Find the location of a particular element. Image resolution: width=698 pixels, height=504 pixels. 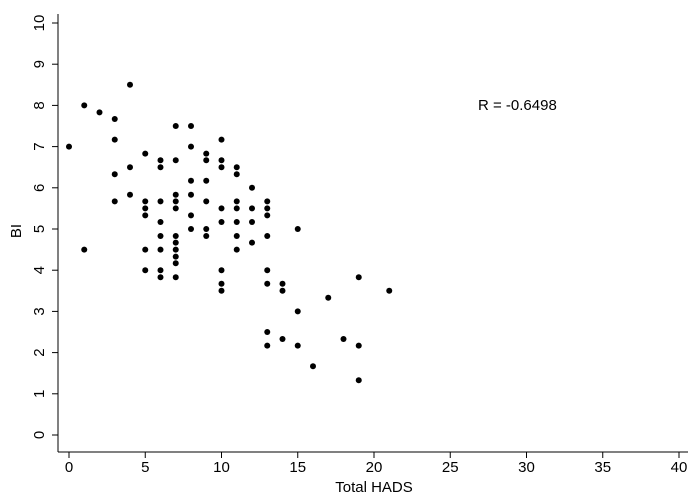

x-tick-label: 40 is located at coordinates (679, 467).